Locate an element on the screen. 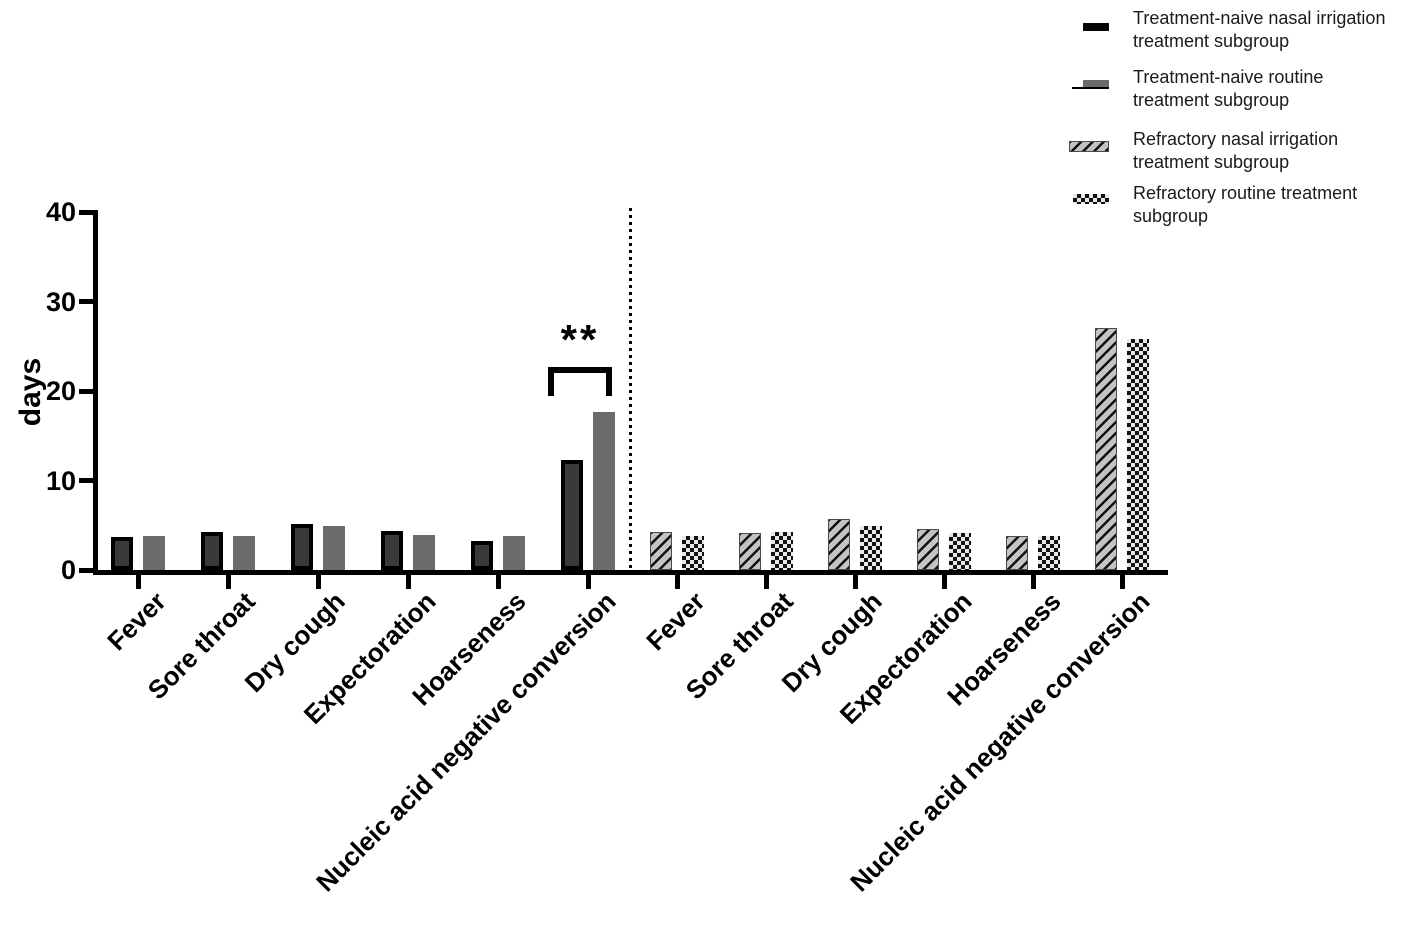 The width and height of the screenshot is (1417, 931). solid-black-swatch-icon is located at coordinates (1096, 27).